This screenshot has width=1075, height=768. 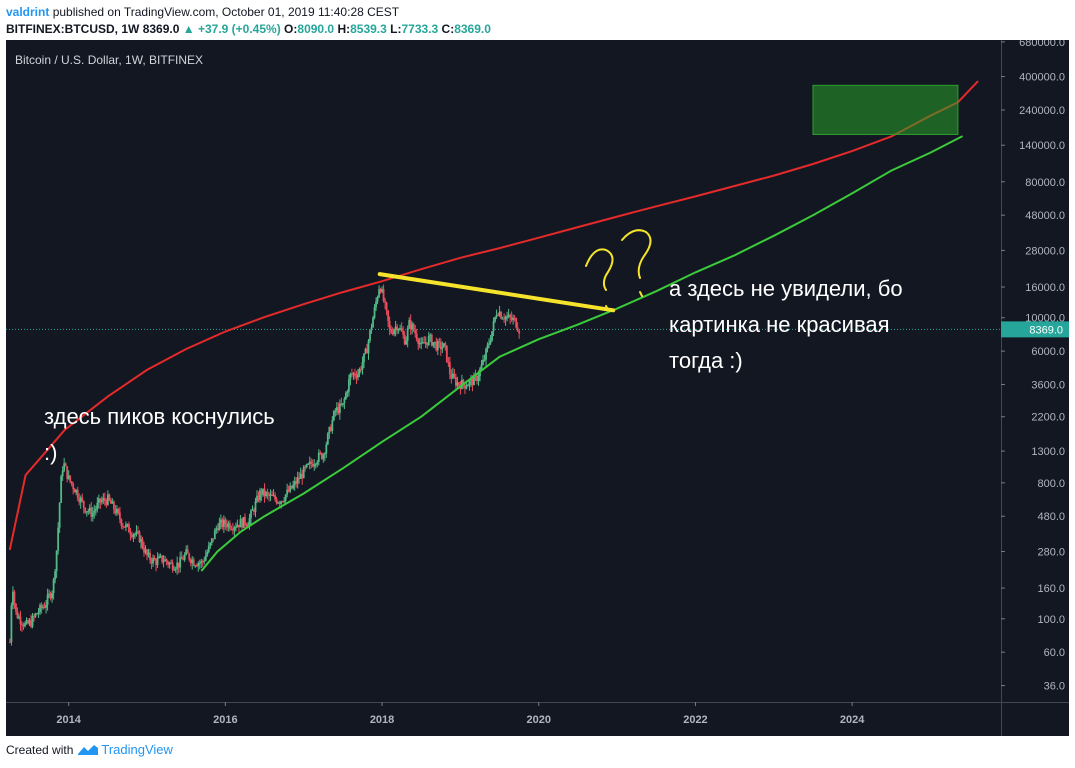 What do you see at coordinates (239, 29) in the screenshot?
I see `price-change: +37.9 (+0.45%)` at bounding box center [239, 29].